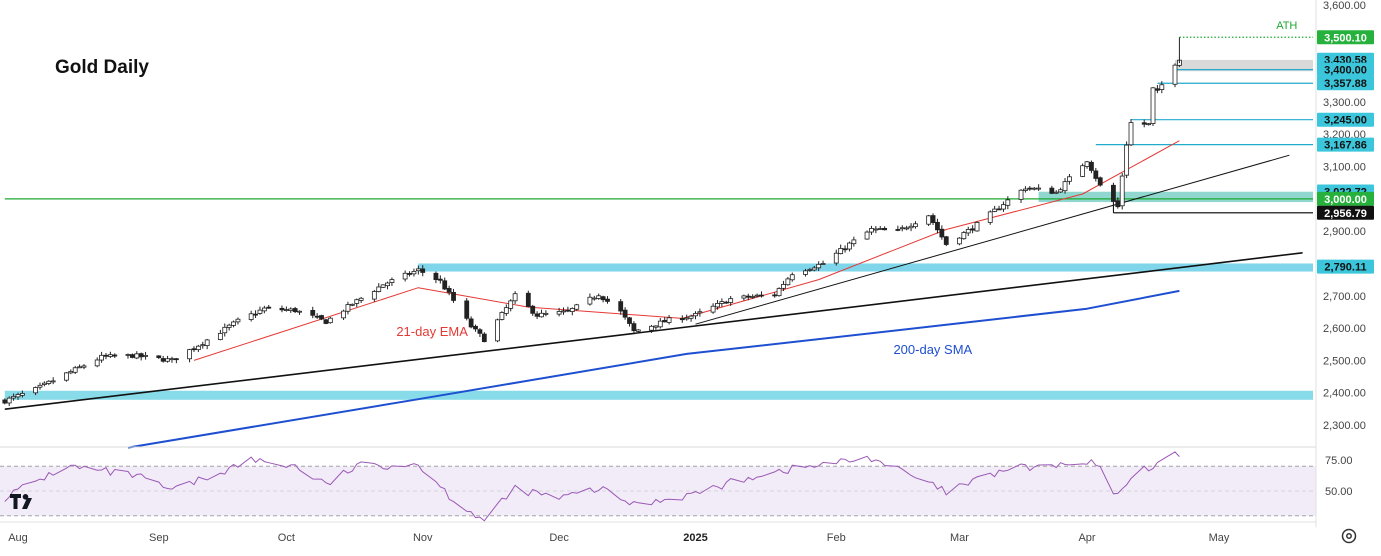  Describe the element at coordinates (102, 67) in the screenshot. I see `chart-title: Gold Daily` at that location.